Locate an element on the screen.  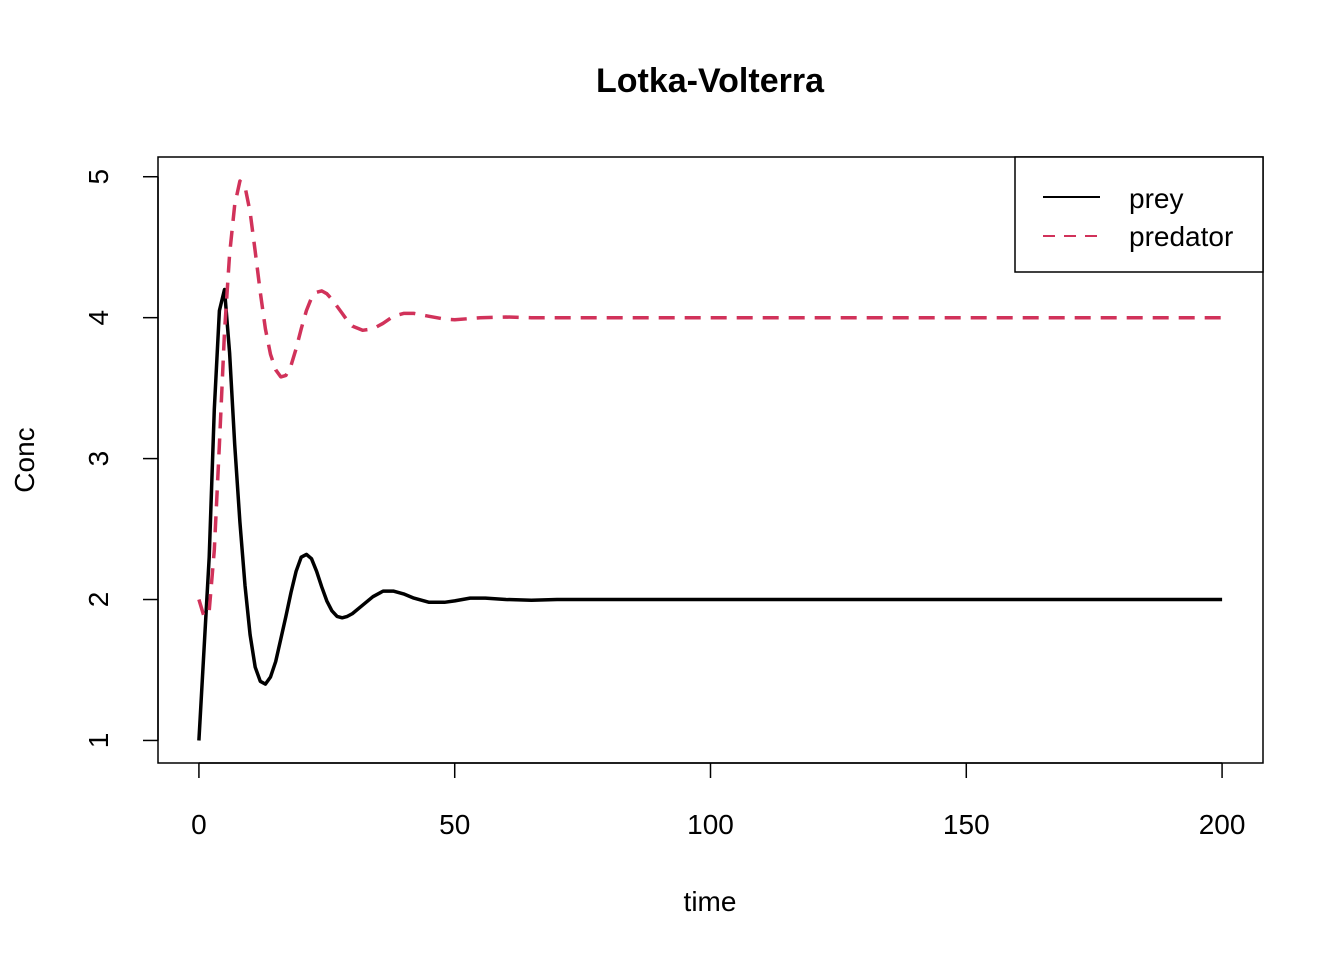
legend-box is located at coordinates (1139, 214).